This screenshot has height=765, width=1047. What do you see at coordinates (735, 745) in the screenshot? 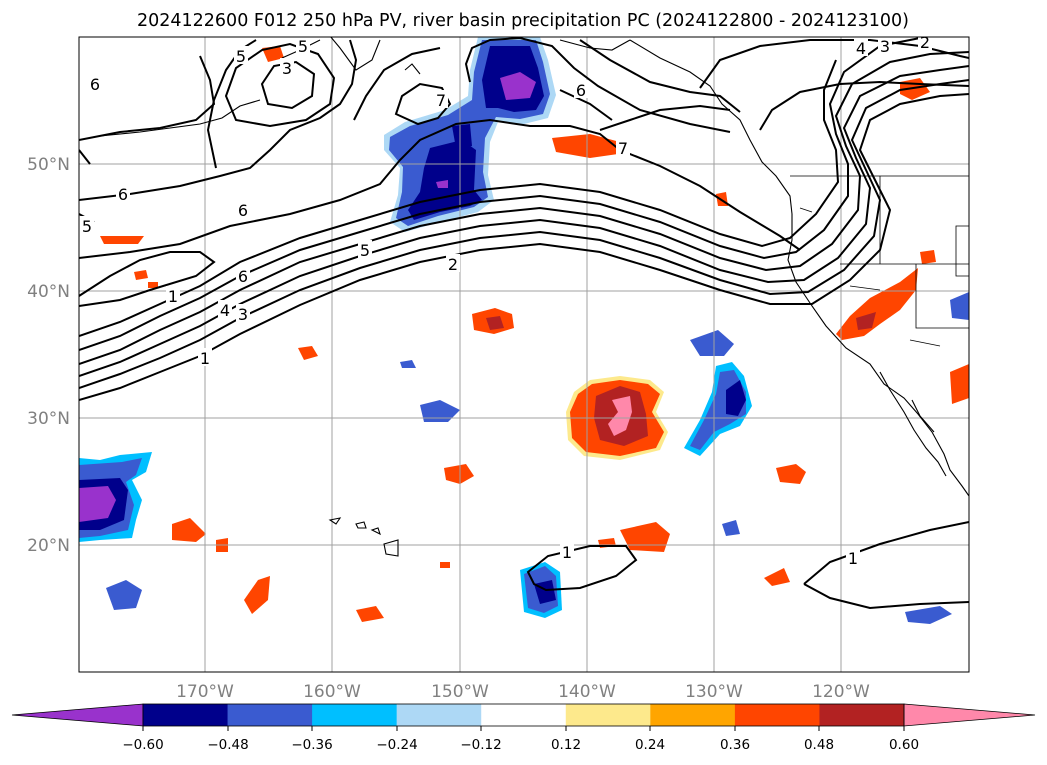
I see `colorbar-tick-label: 0.36` at bounding box center [735, 745].